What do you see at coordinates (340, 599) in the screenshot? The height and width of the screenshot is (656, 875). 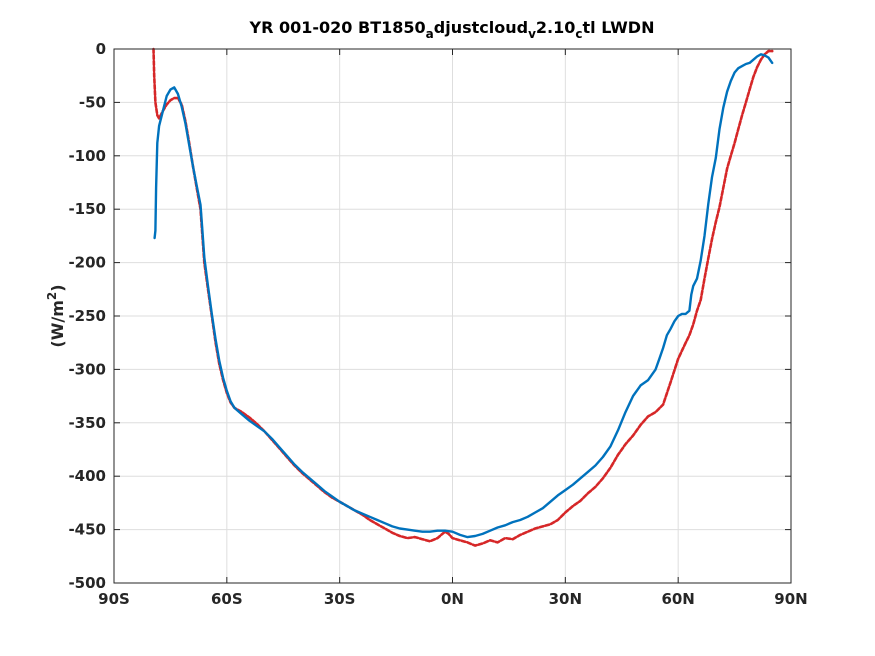 I see `x-tick-label: 30S` at bounding box center [340, 599].